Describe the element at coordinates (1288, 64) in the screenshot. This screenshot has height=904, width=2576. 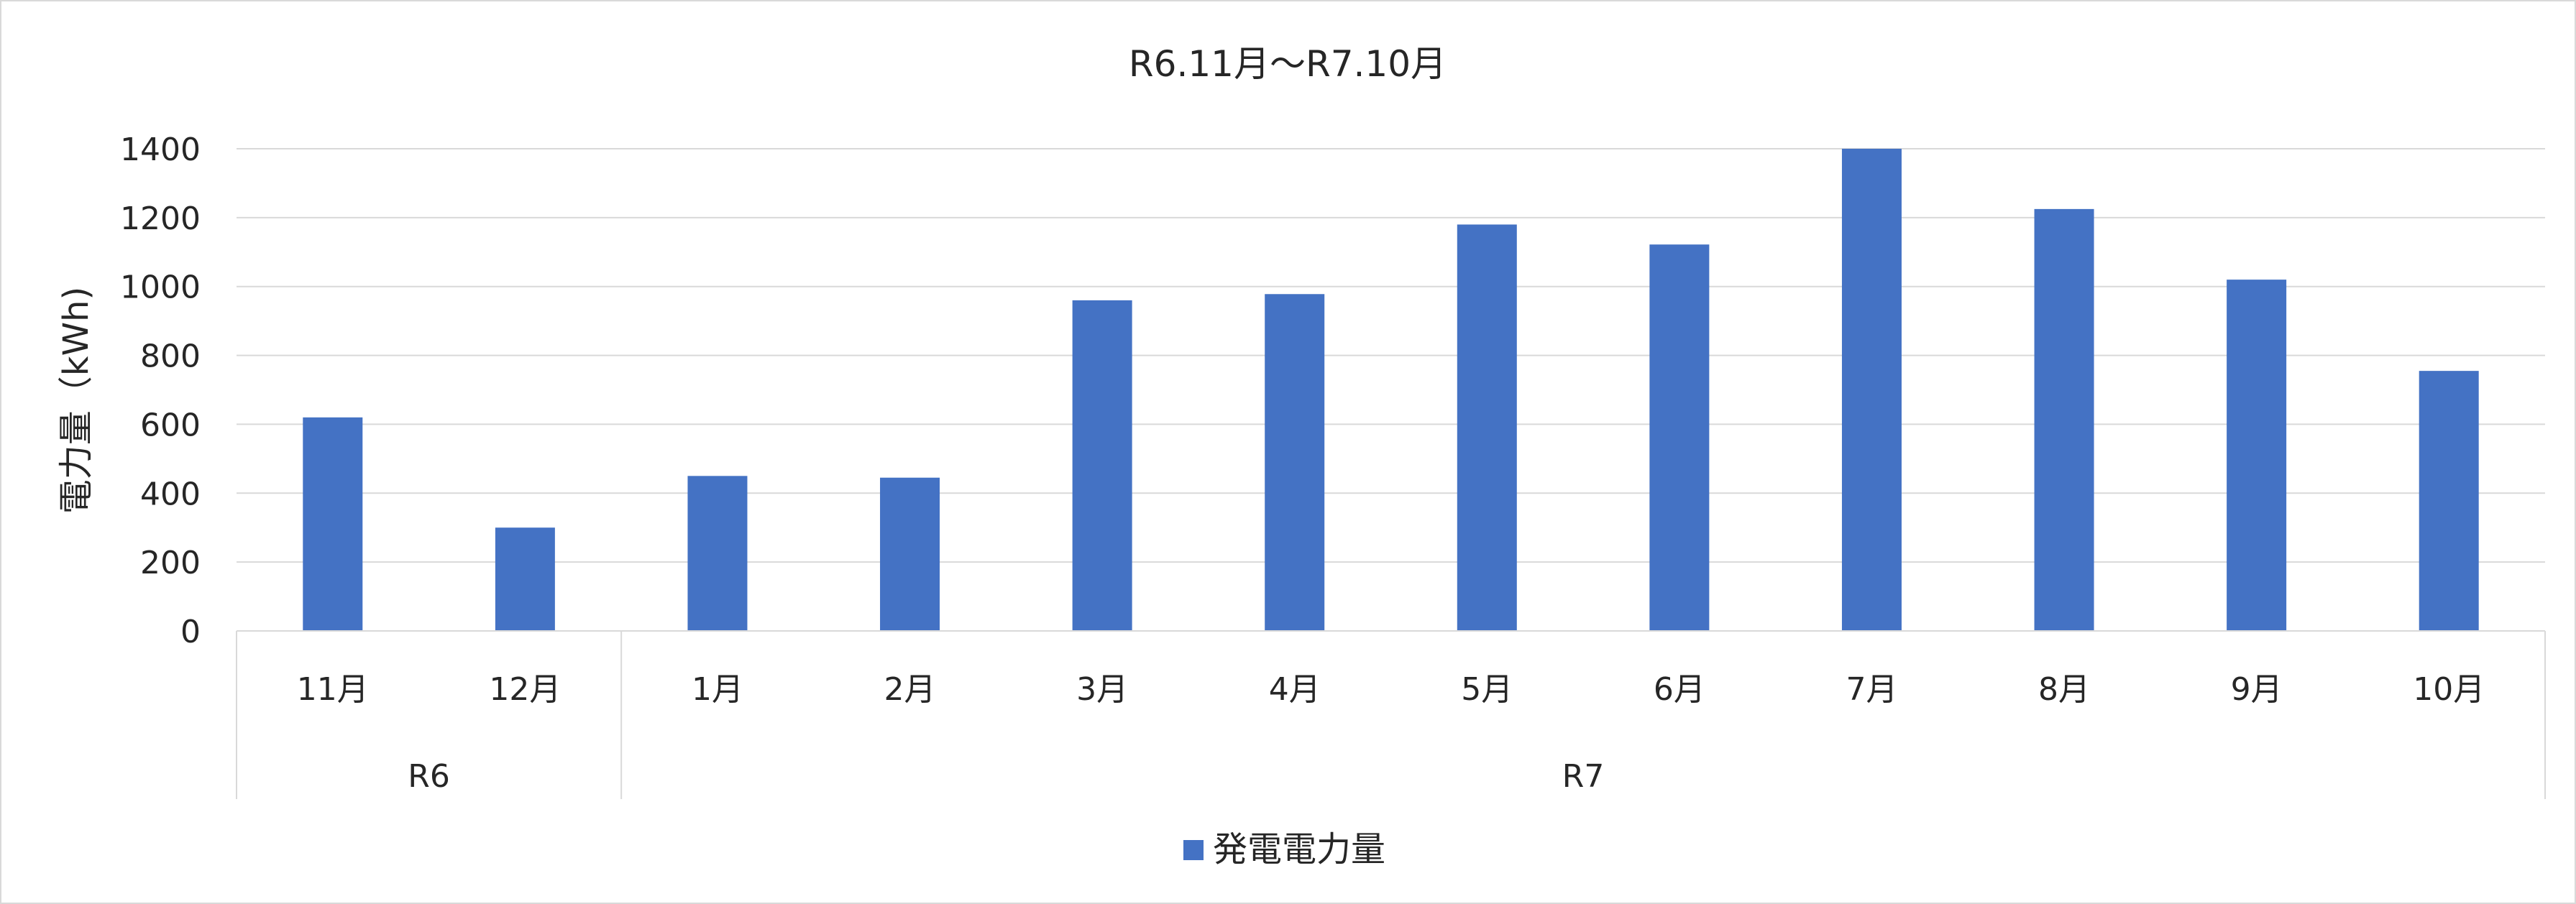
I see `chart-title: R6.11月～R7.10月` at that location.